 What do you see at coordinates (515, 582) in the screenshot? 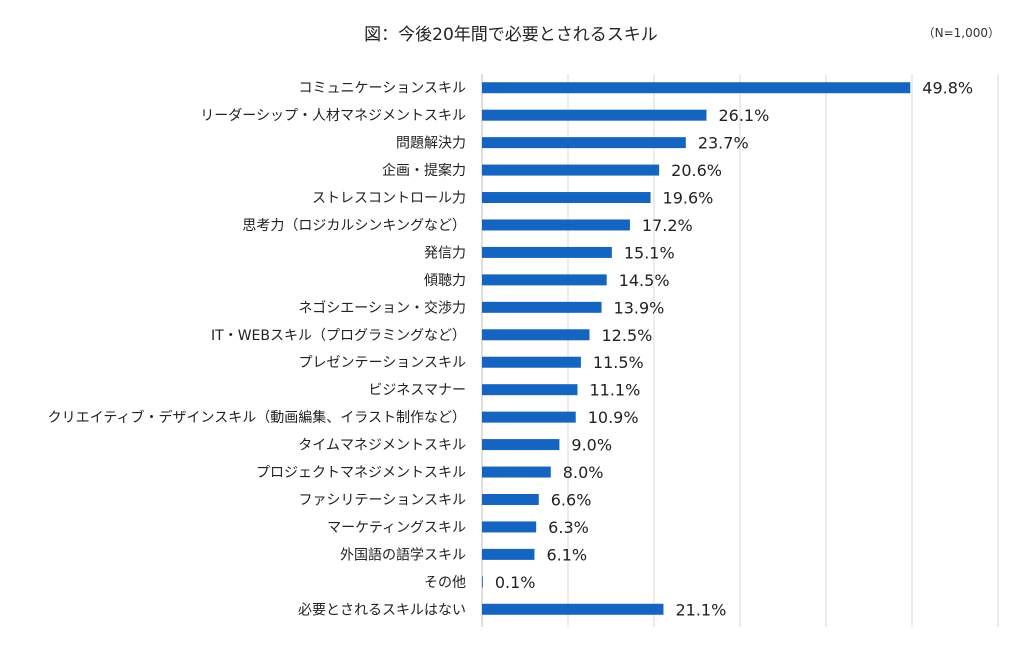
I see `value-label: 0.1%` at bounding box center [515, 582].